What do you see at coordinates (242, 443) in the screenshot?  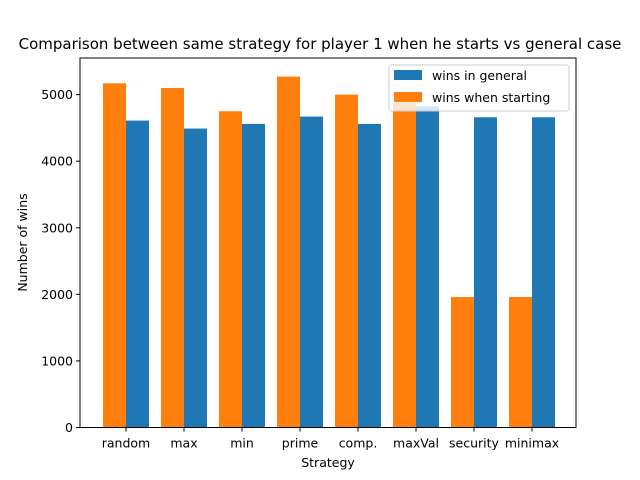 I see `x-tick-label: min` at bounding box center [242, 443].